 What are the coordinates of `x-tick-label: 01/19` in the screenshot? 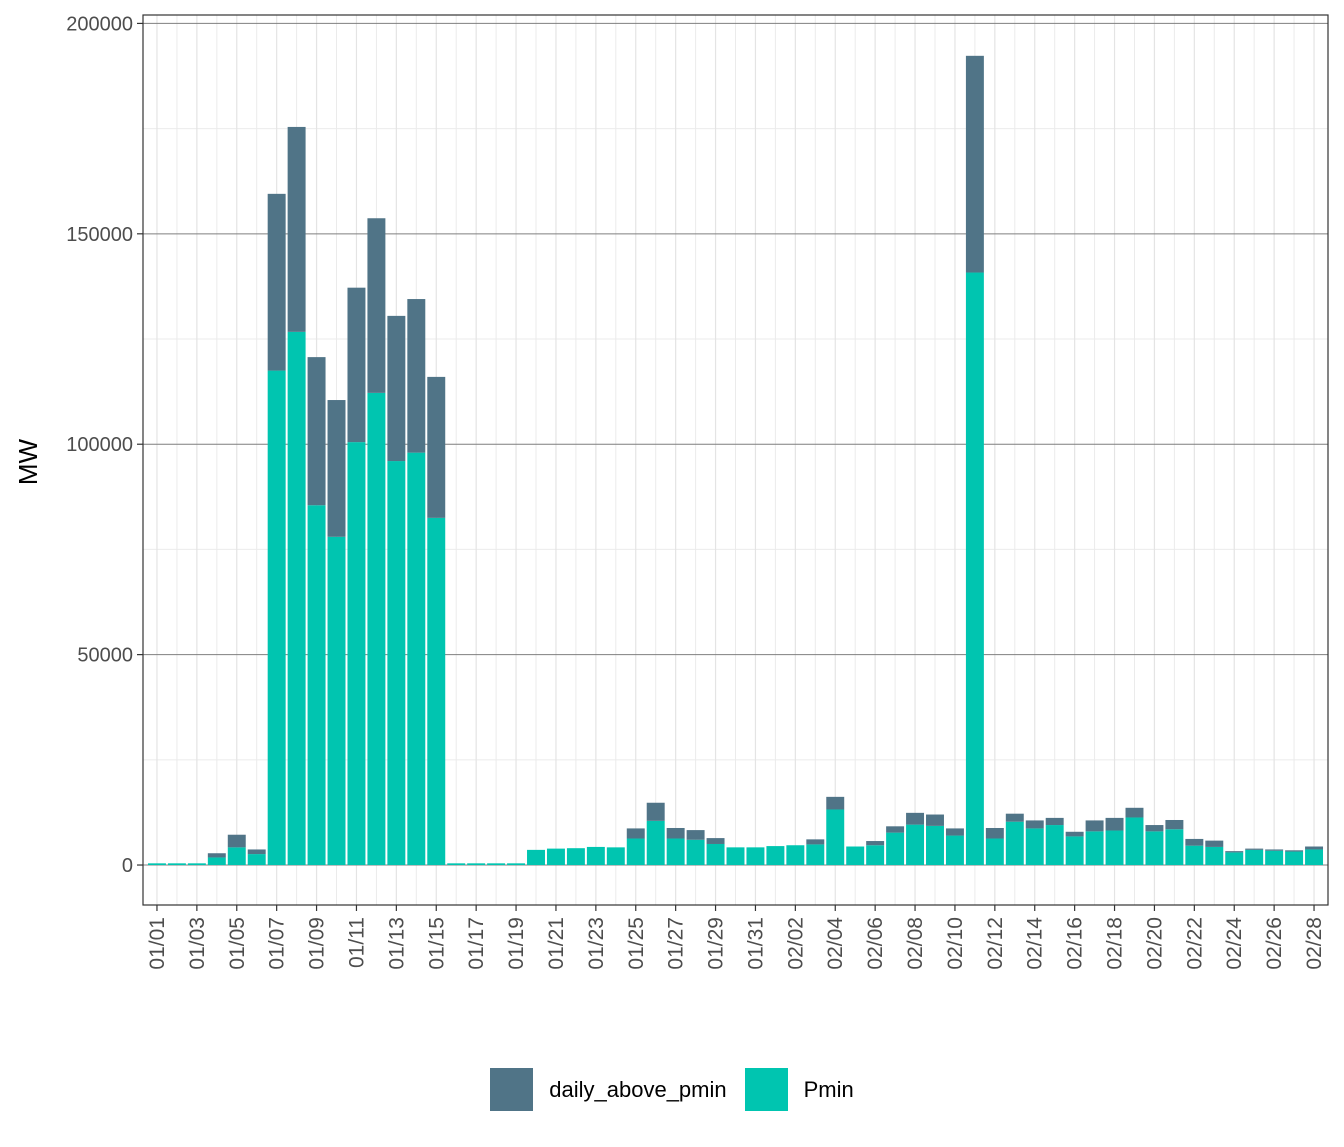 It's located at (516, 943).